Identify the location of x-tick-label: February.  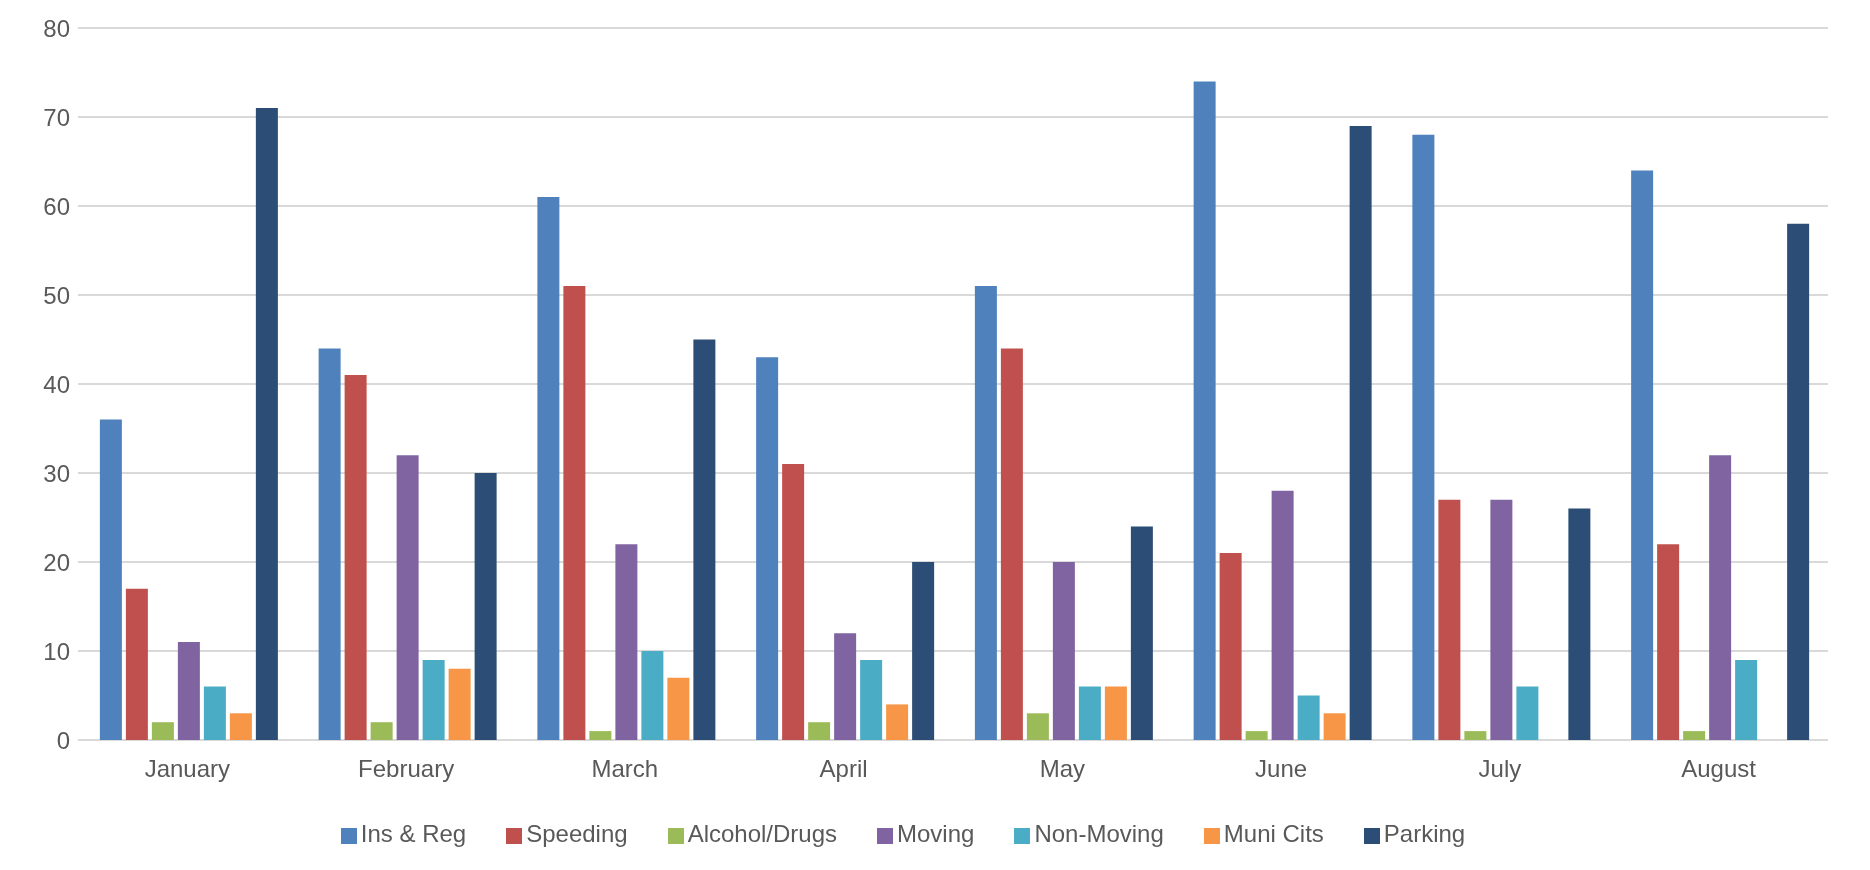
(406, 769).